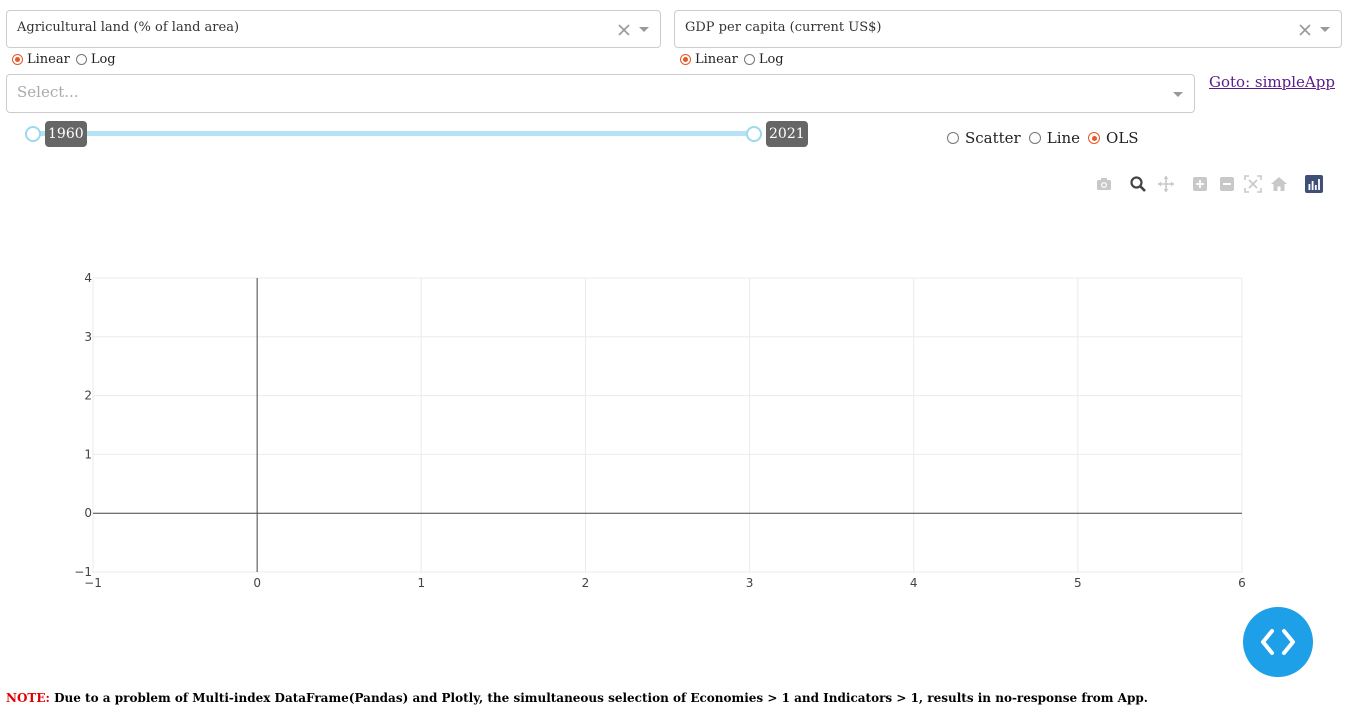 The width and height of the screenshot is (1351, 715). I want to click on plot-type-ols-radio: OLS, so click(1113, 138).